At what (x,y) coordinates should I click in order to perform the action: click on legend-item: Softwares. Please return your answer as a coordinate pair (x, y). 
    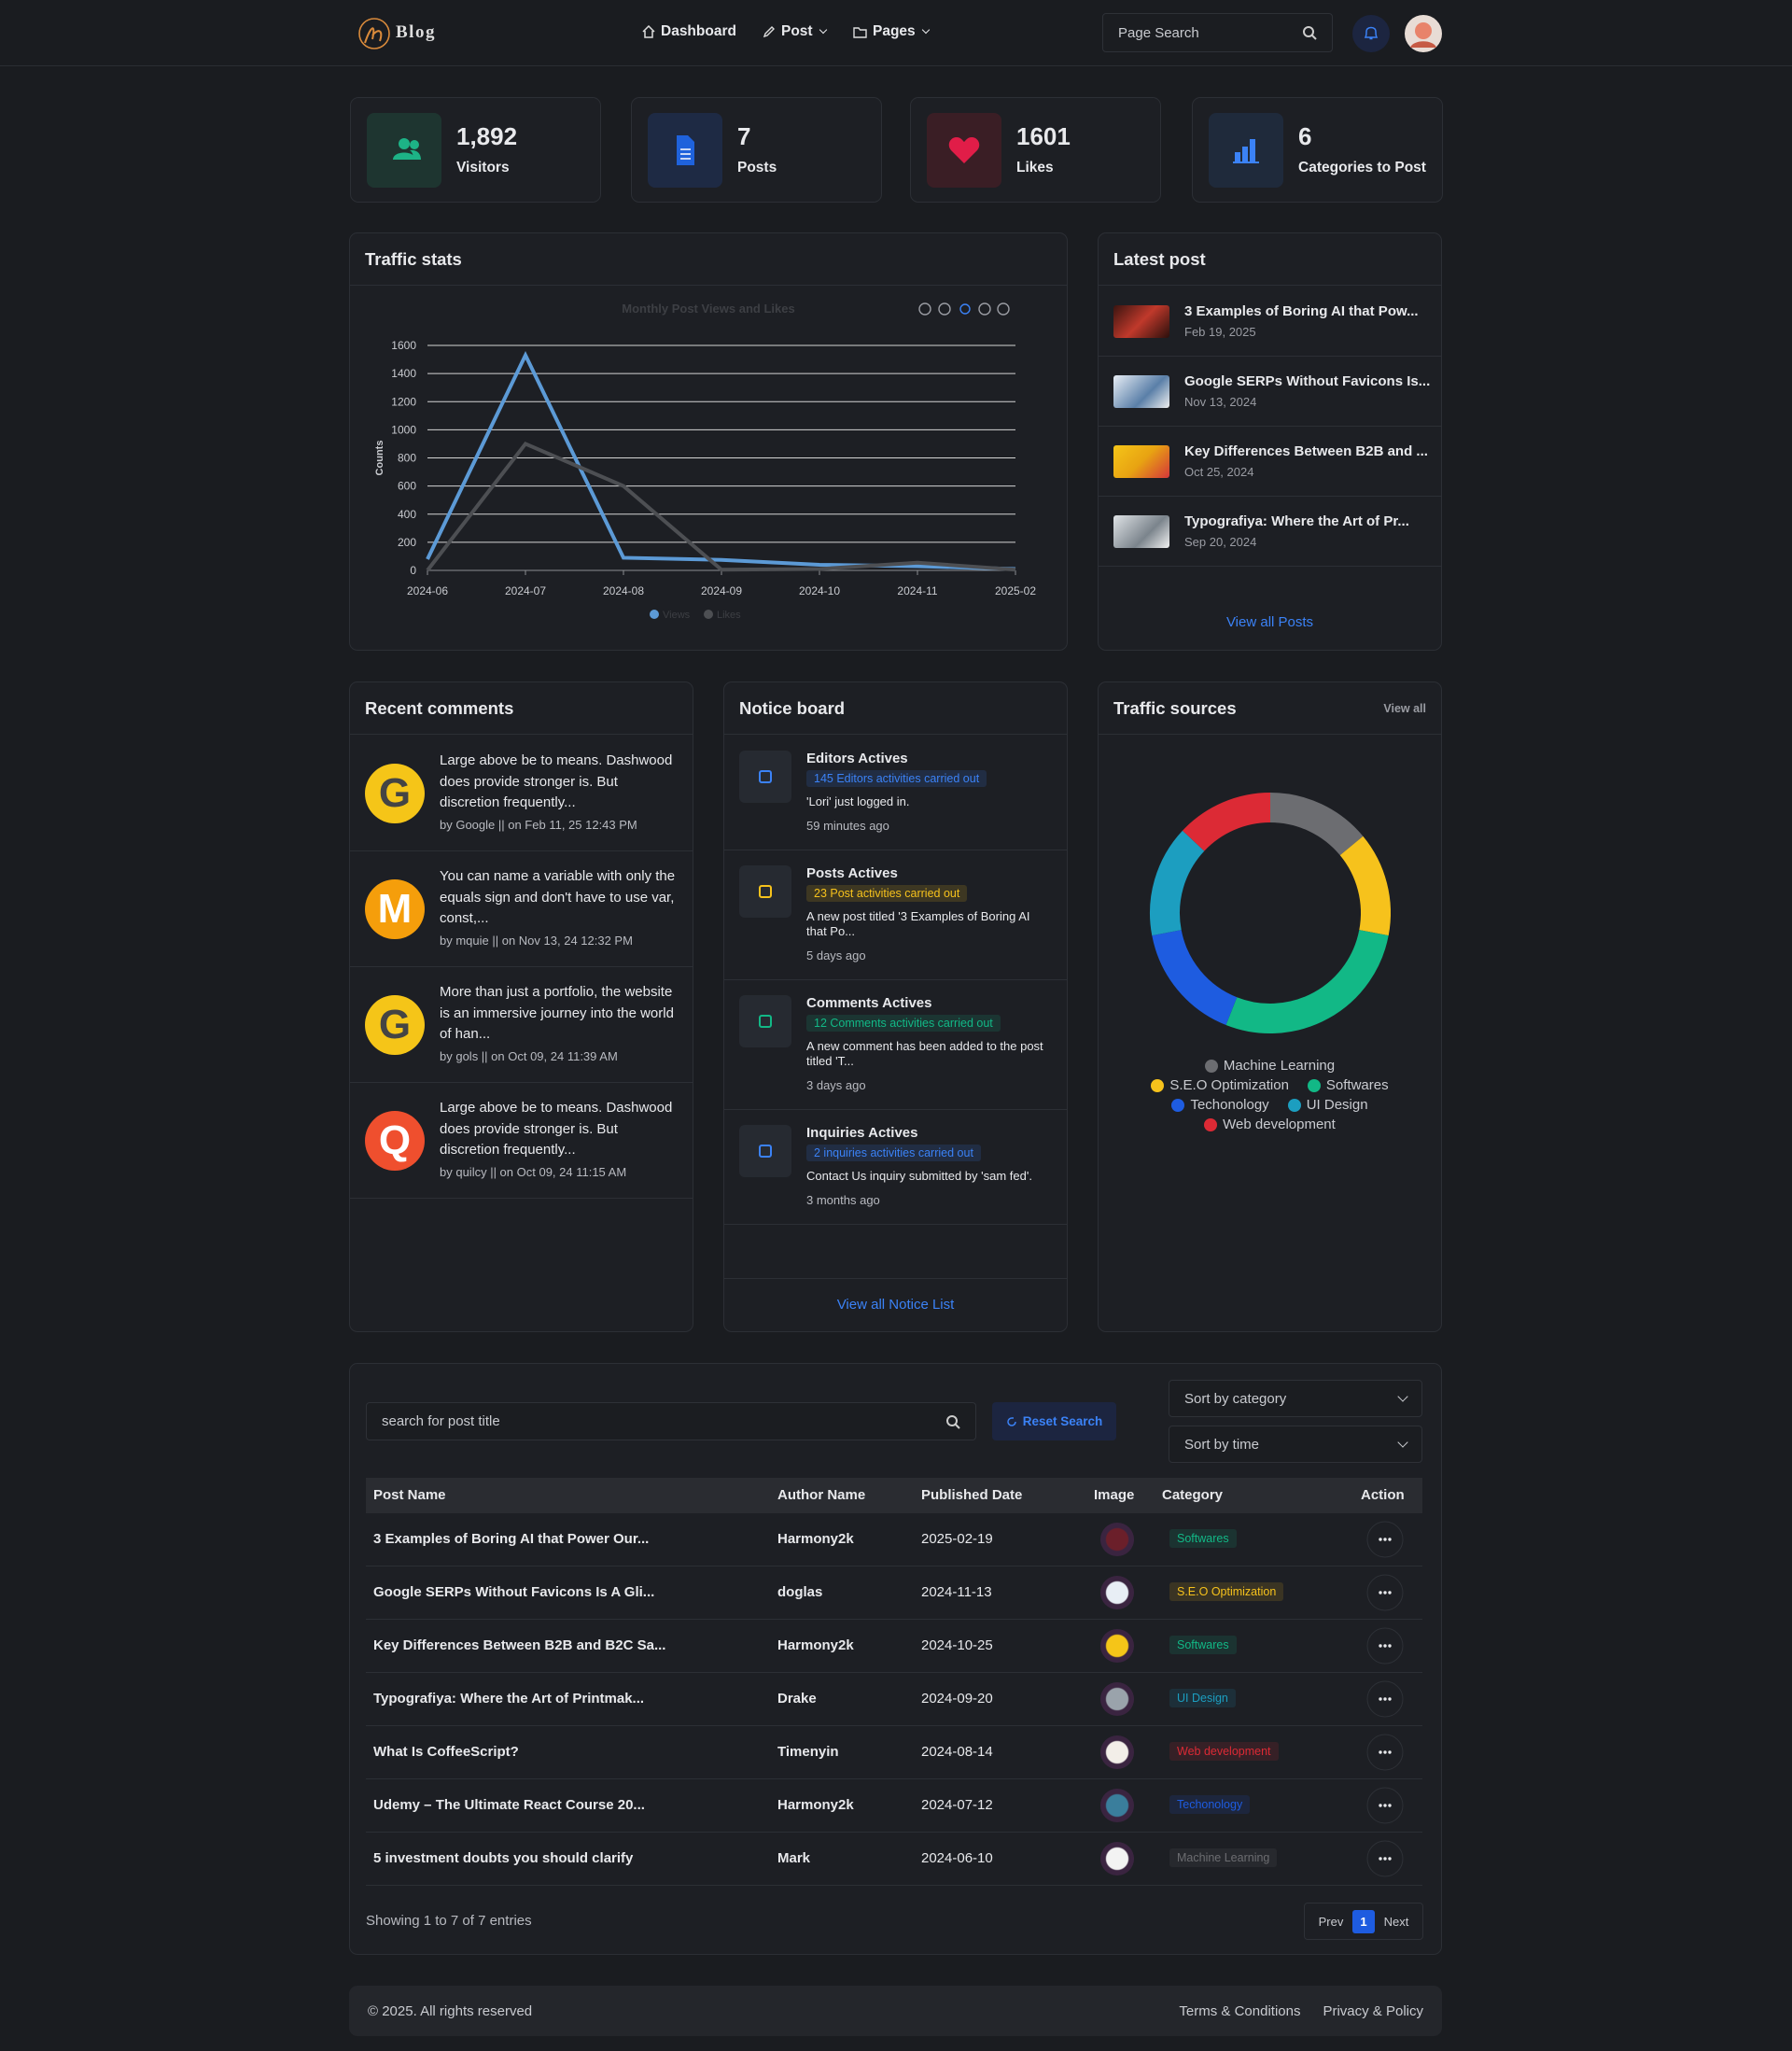
    Looking at the image, I should click on (1348, 1085).